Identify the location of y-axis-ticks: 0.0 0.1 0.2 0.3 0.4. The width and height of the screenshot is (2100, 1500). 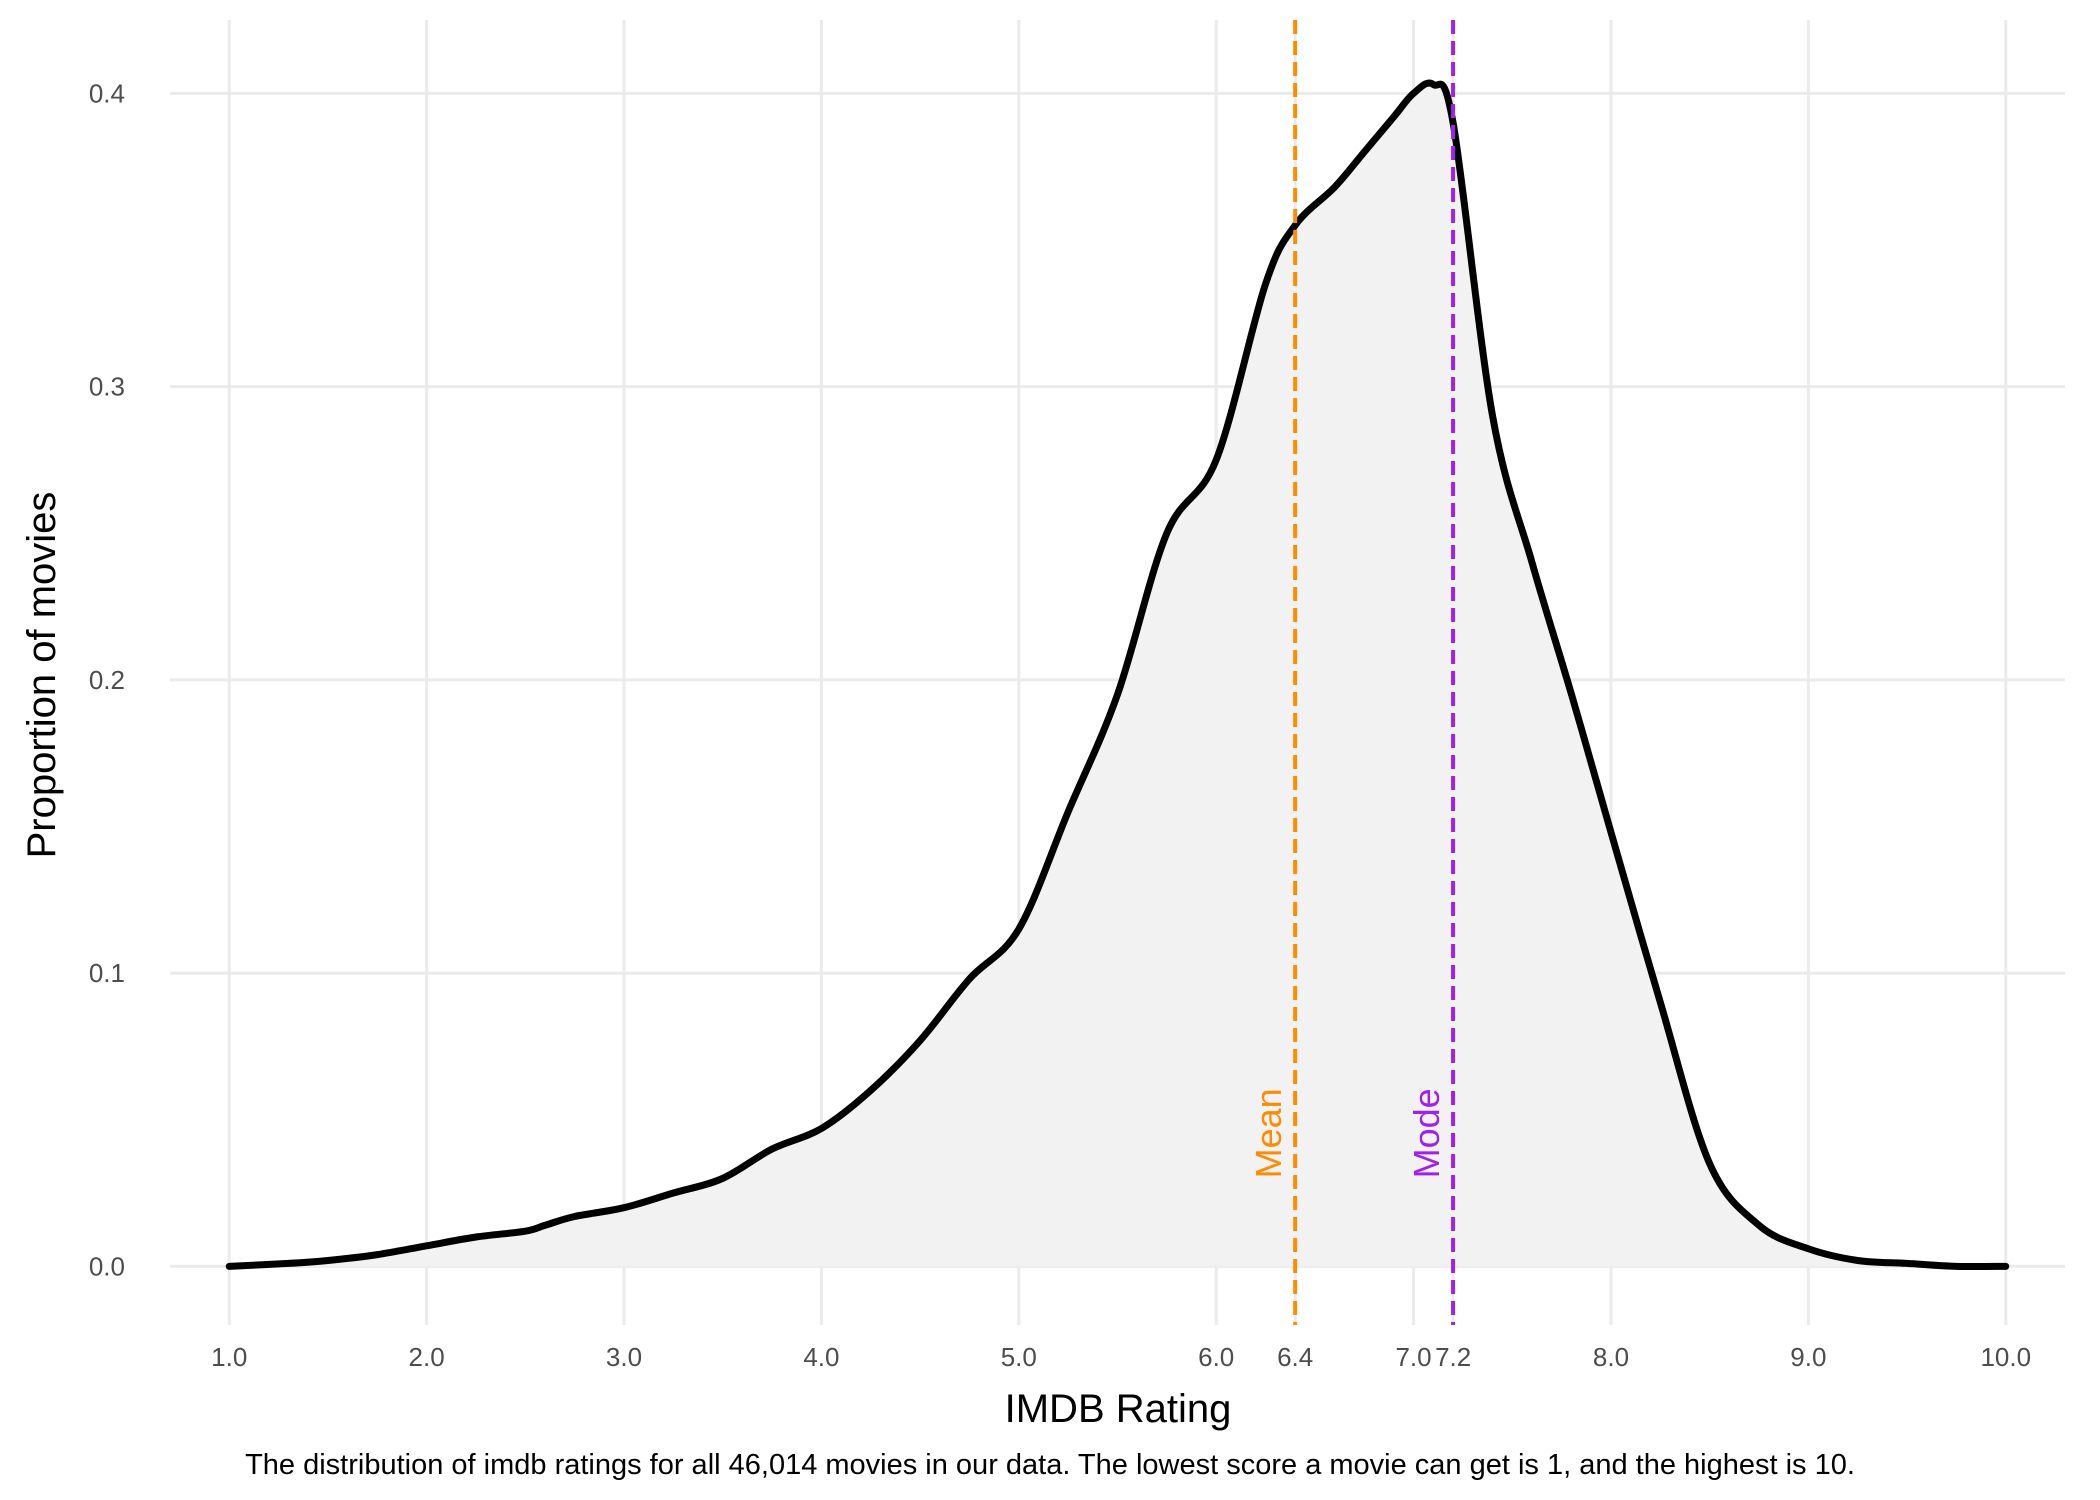
(107, 679).